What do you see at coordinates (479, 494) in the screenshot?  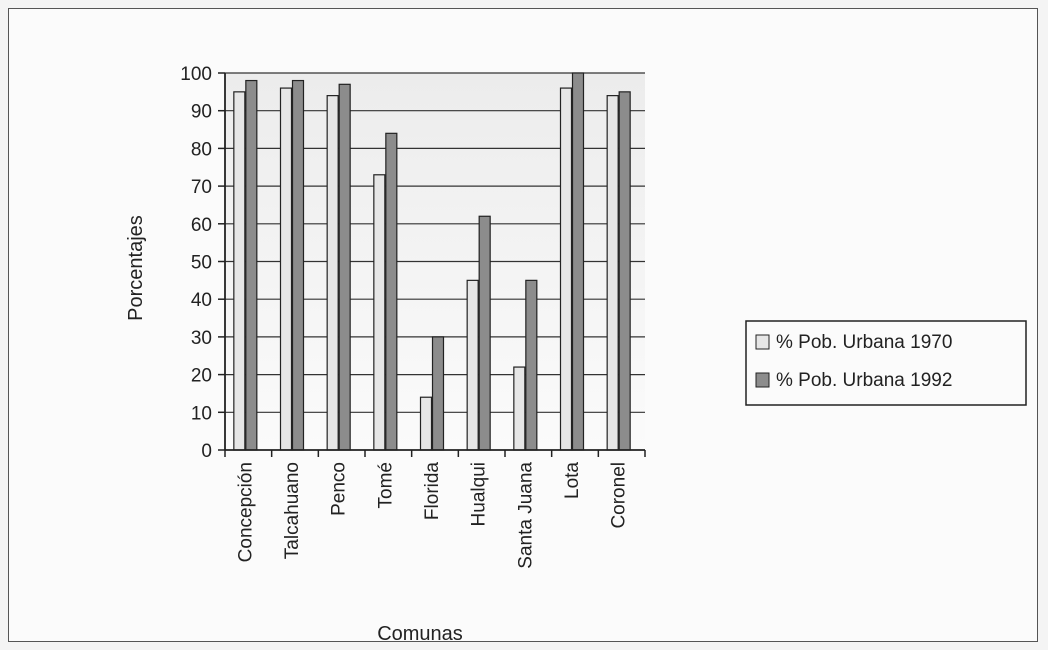 I see `x-tick-label: Hualqui` at bounding box center [479, 494].